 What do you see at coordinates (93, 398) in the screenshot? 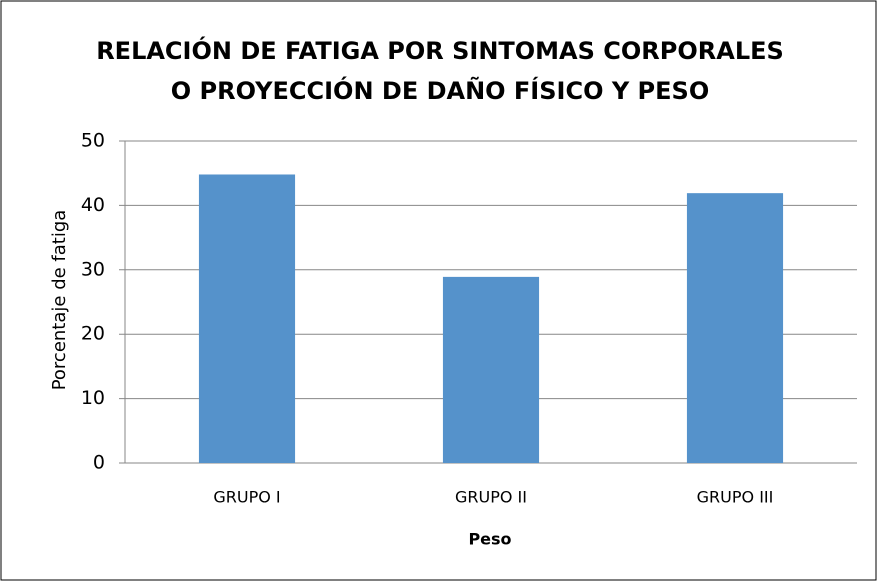
I see `y-tick-label: 10` at bounding box center [93, 398].